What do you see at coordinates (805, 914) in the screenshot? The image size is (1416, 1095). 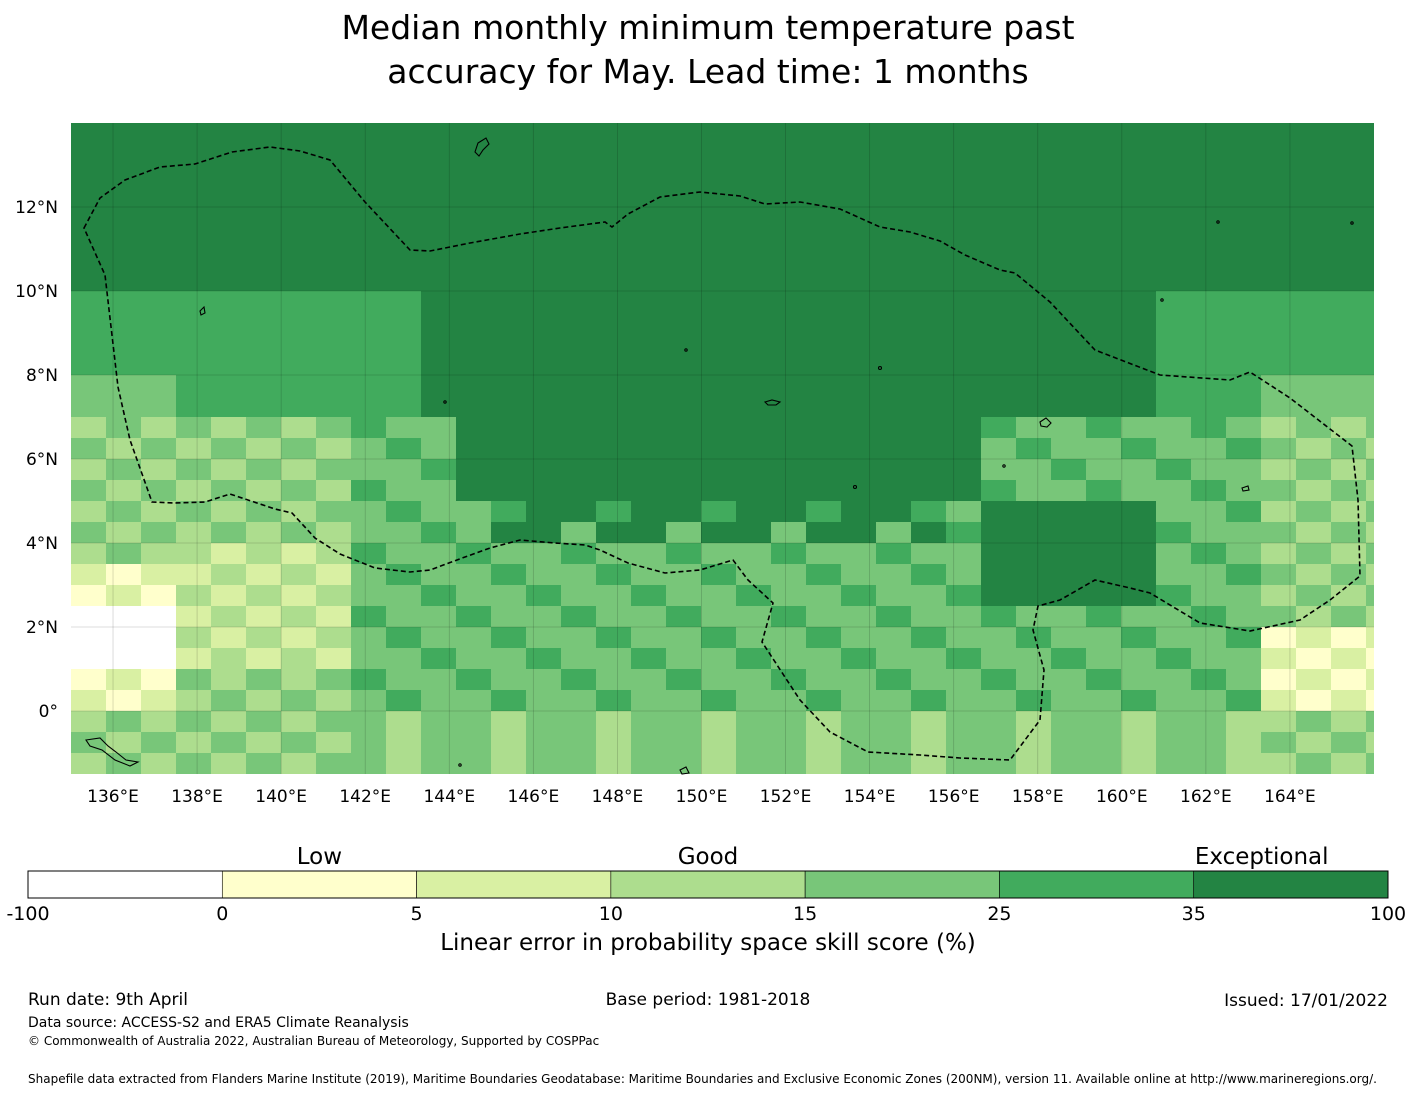 I see `colorbar-tick-label: 15` at bounding box center [805, 914].